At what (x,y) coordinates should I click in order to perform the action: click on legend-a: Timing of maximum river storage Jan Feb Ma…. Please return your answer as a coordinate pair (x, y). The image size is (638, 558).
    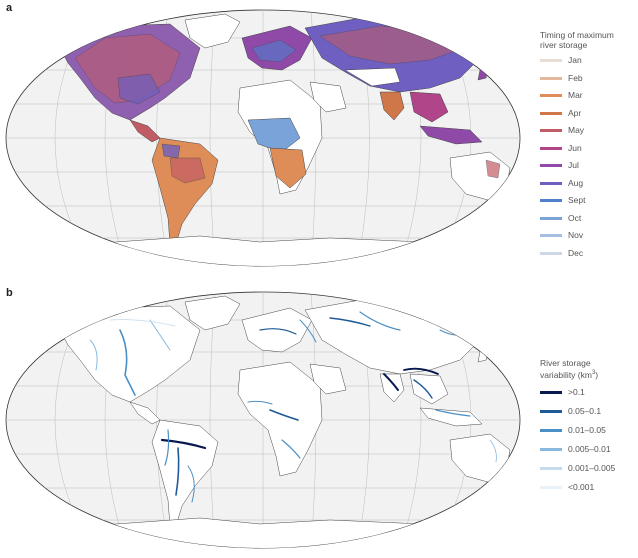
    Looking at the image, I should click on (588, 147).